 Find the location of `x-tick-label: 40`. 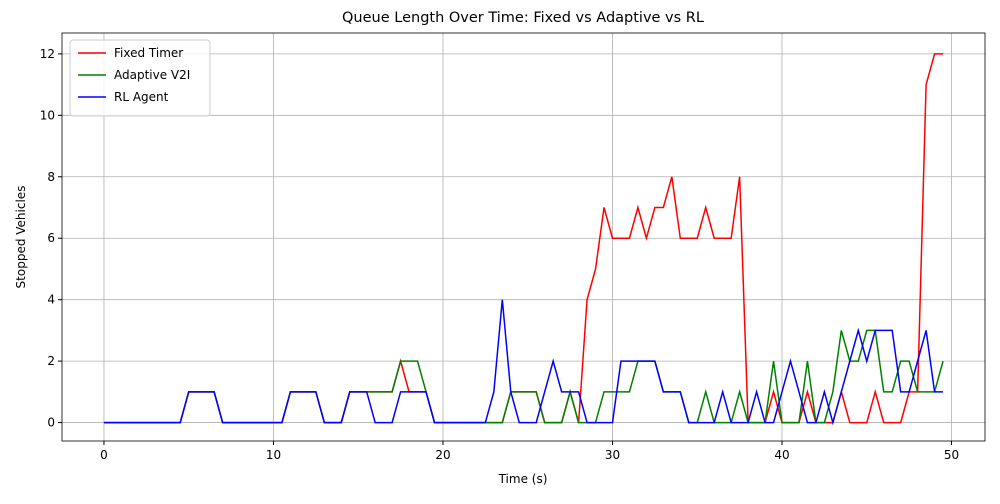

x-tick-label: 40 is located at coordinates (781, 455).